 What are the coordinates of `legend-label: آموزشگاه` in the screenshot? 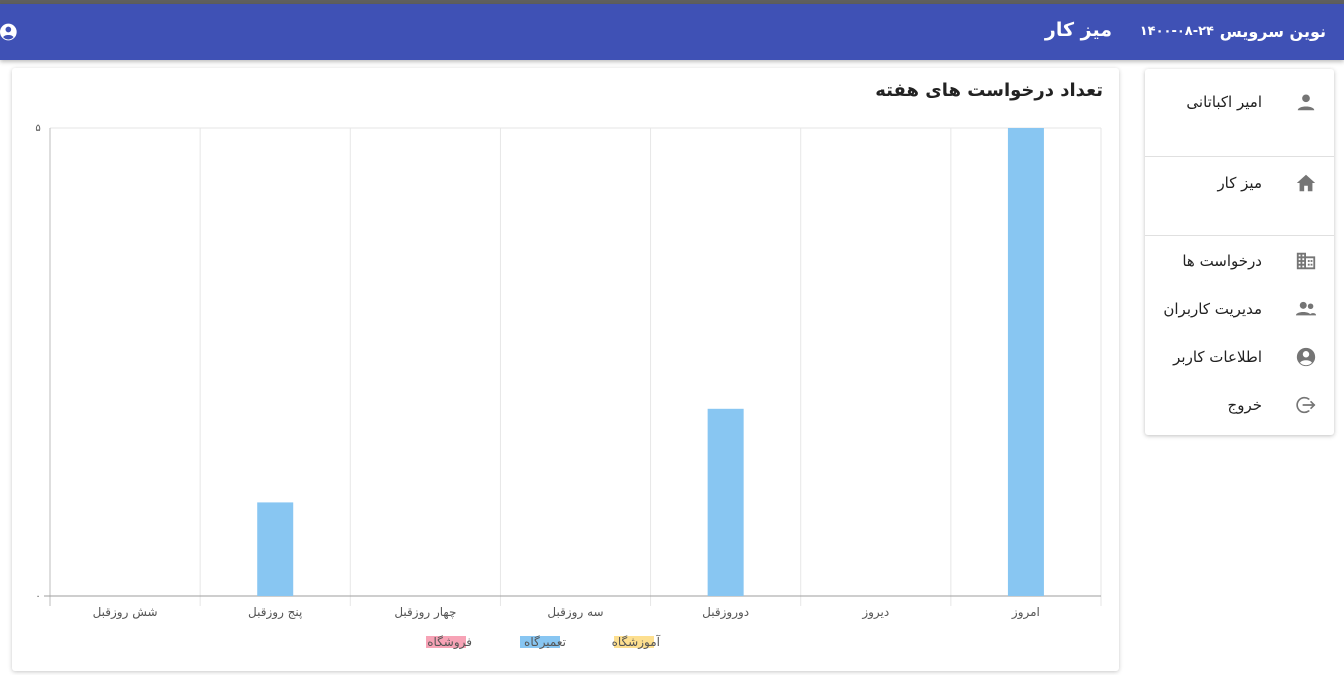 It's located at (636, 642).